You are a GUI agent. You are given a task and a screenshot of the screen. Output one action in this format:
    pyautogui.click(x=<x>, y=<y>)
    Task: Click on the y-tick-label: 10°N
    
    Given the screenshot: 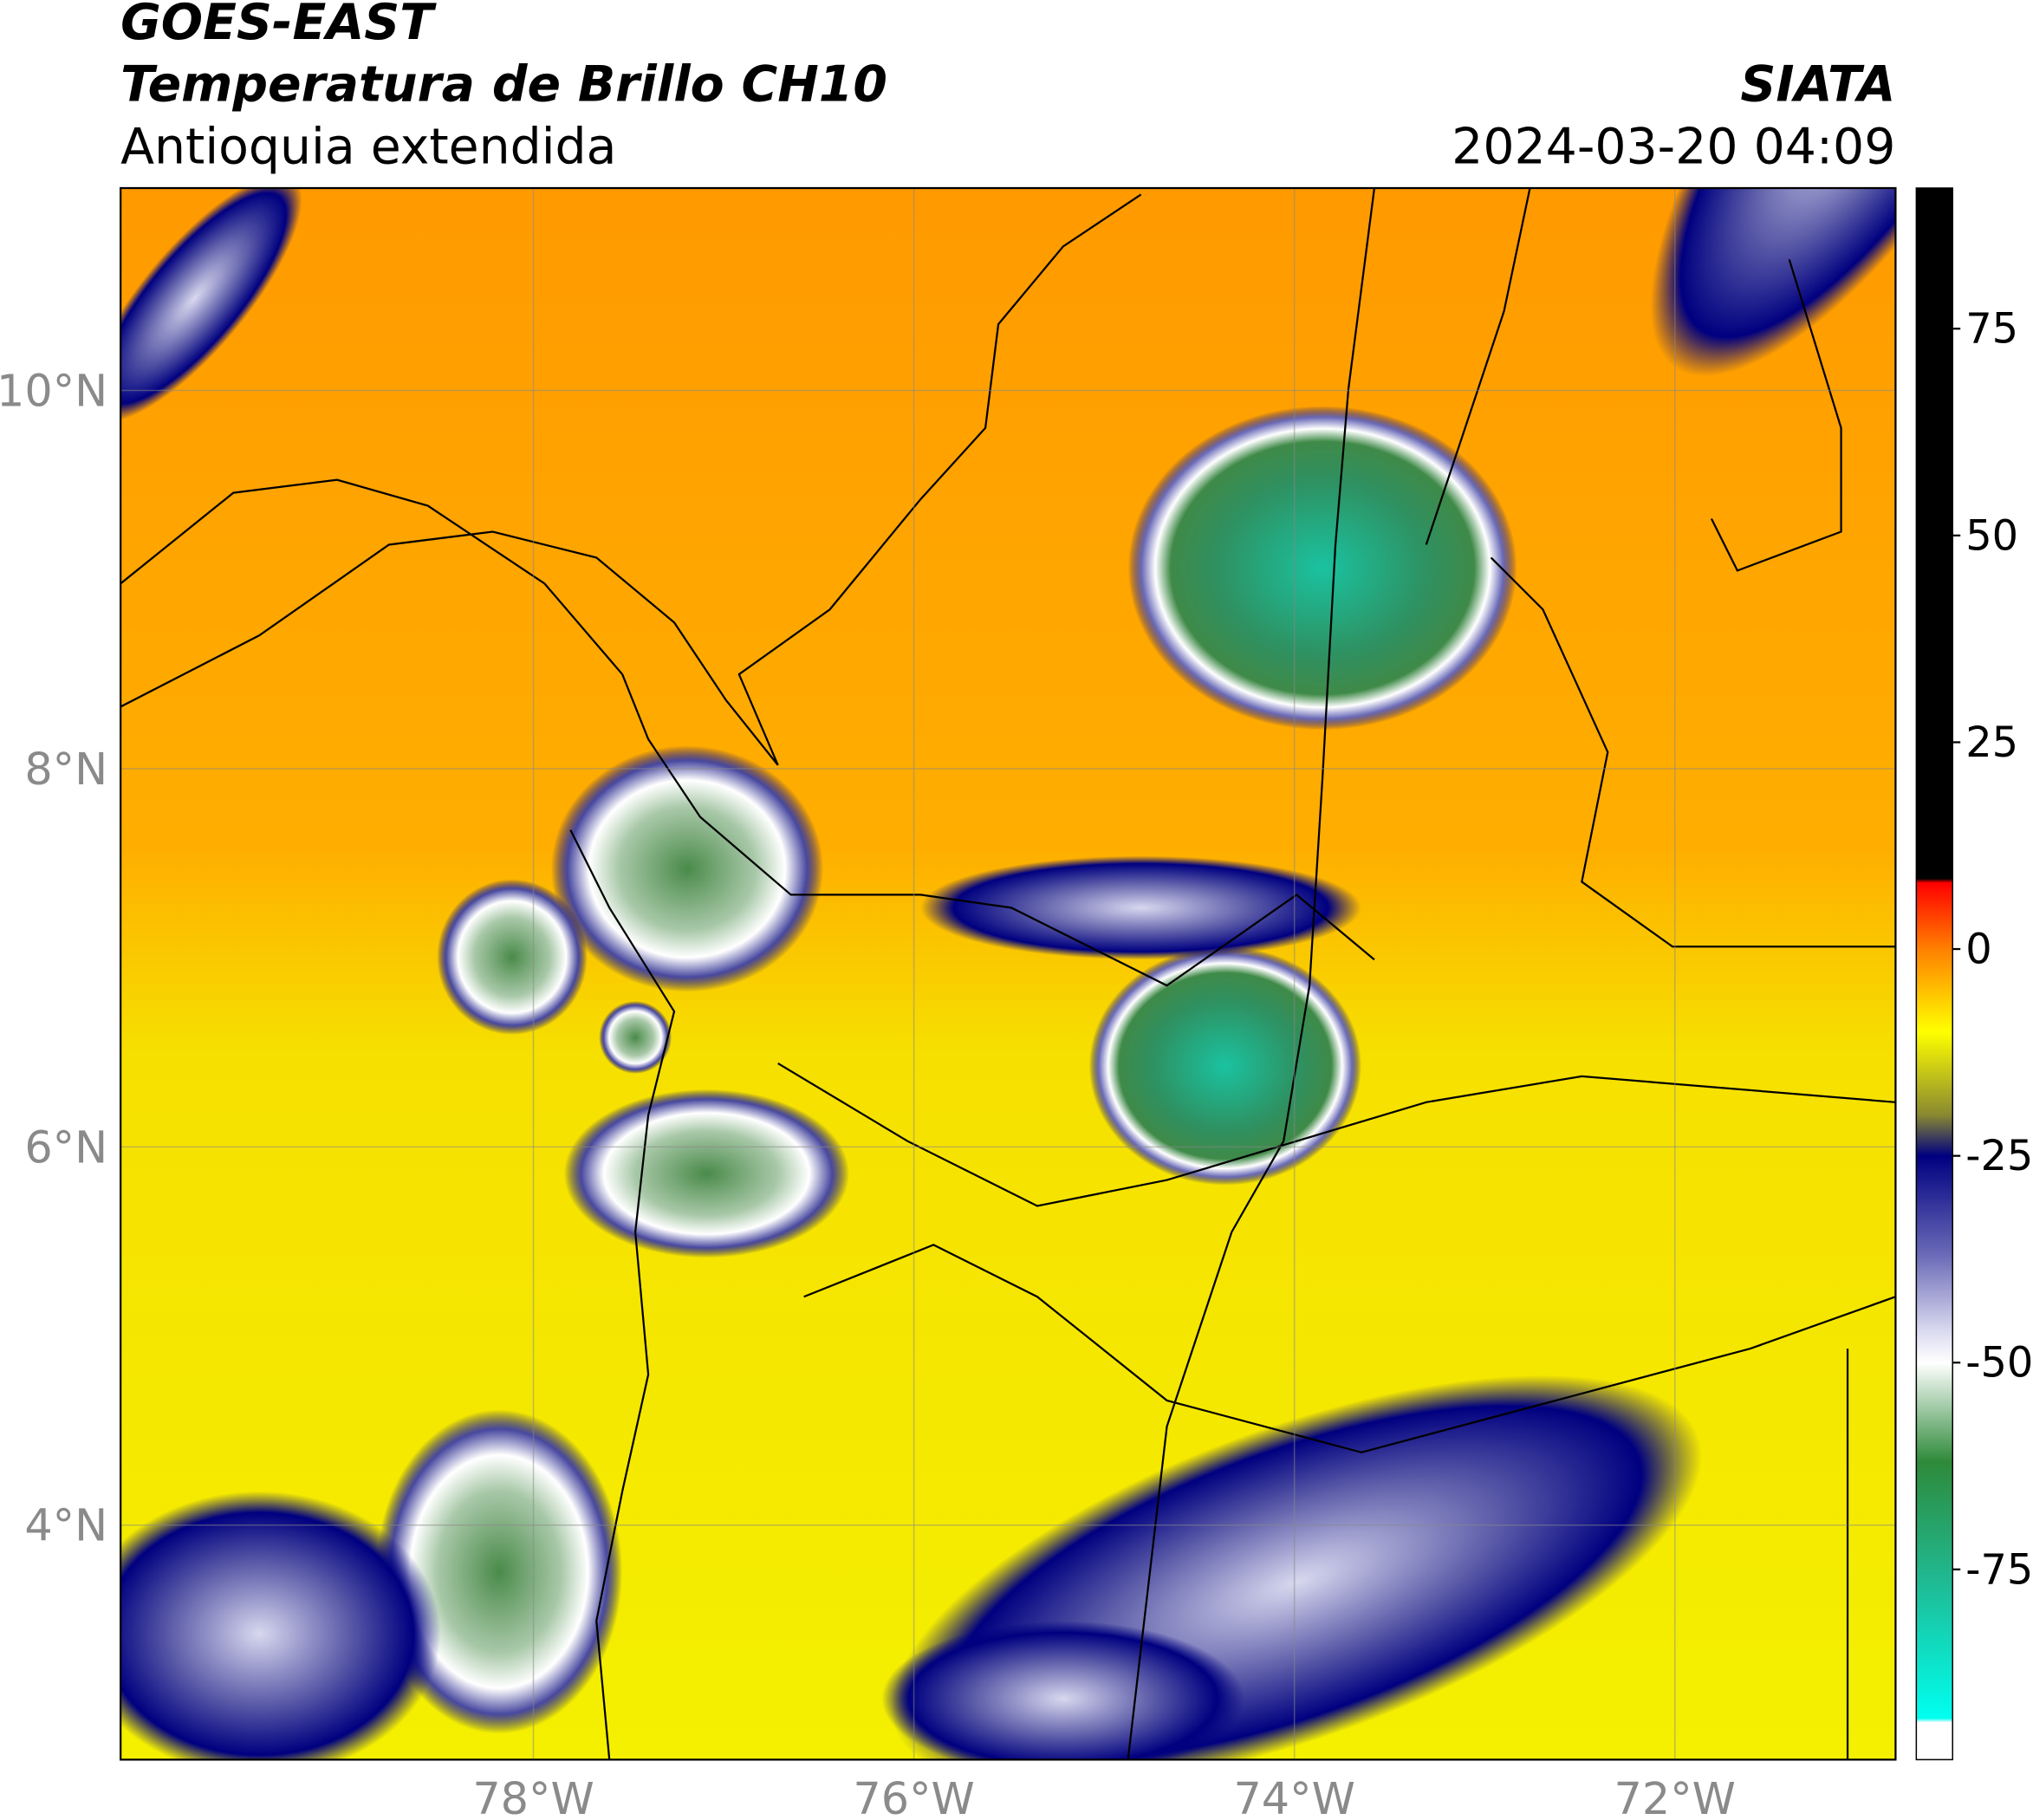 What is the action you would take?
    pyautogui.click(x=53, y=390)
    